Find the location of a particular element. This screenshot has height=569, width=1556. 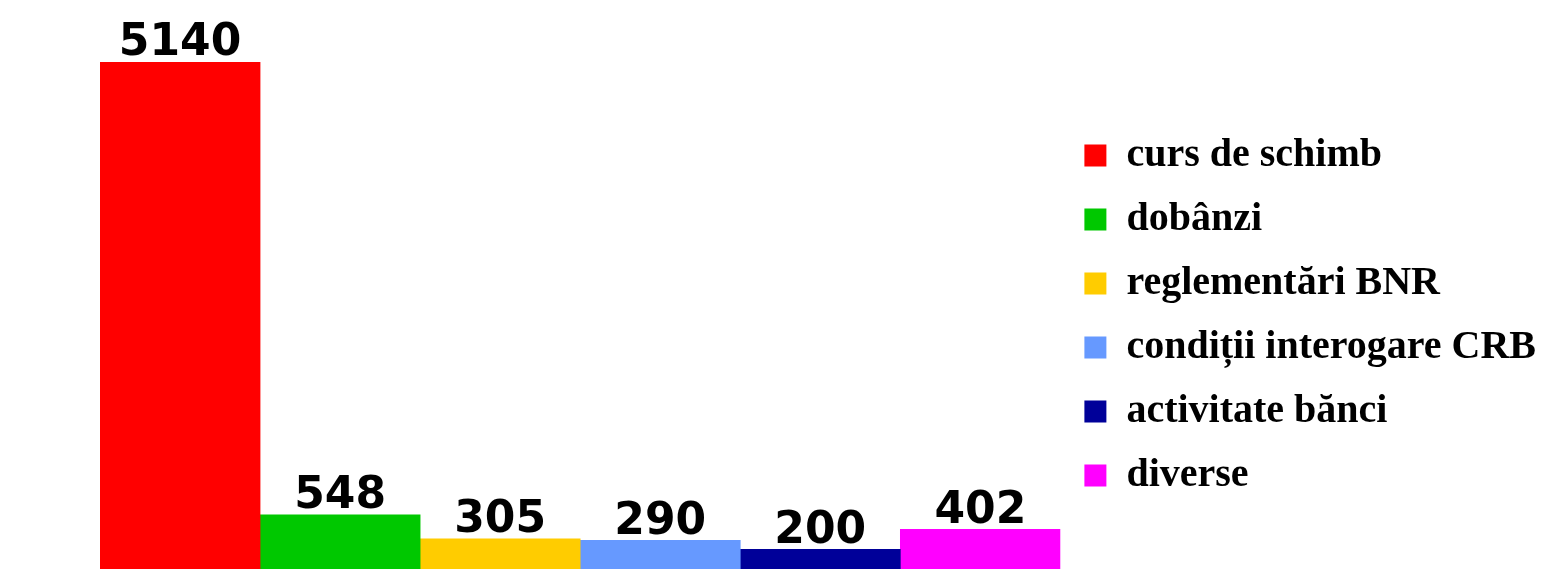

legend-label: dobânzi is located at coordinates (1194, 216).